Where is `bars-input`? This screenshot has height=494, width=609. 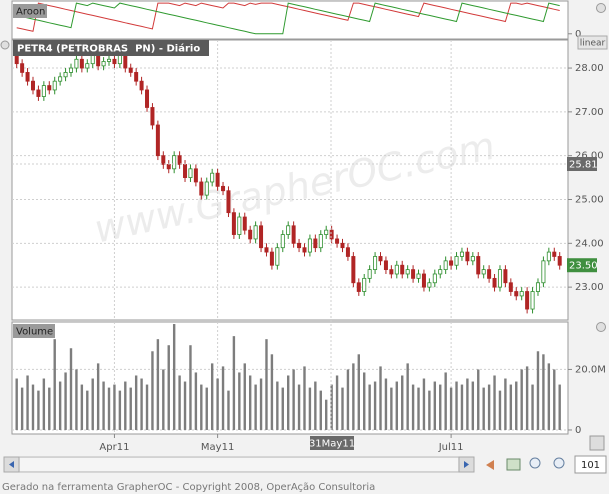 bars-input is located at coordinates (590, 464).